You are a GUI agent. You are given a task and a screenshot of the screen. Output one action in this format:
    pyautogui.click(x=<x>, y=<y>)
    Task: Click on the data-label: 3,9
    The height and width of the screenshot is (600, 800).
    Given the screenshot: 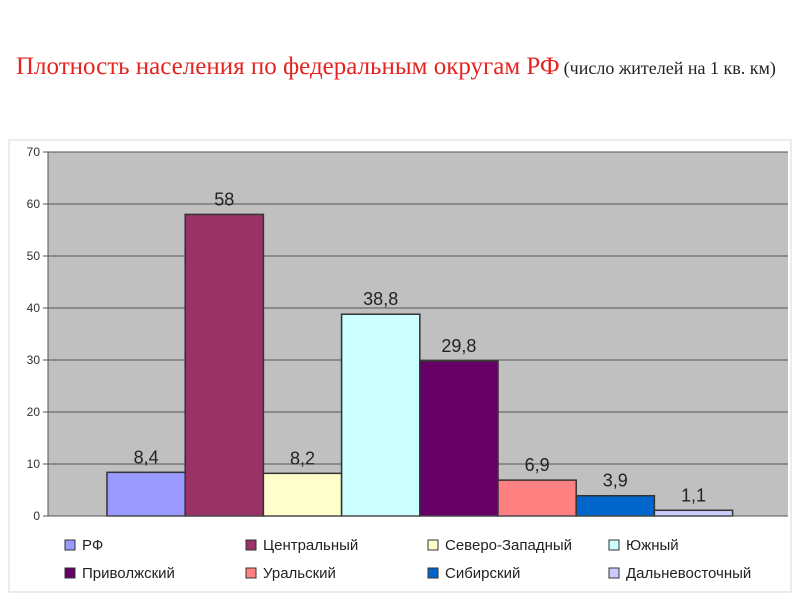 What is the action you would take?
    pyautogui.click(x=615, y=481)
    